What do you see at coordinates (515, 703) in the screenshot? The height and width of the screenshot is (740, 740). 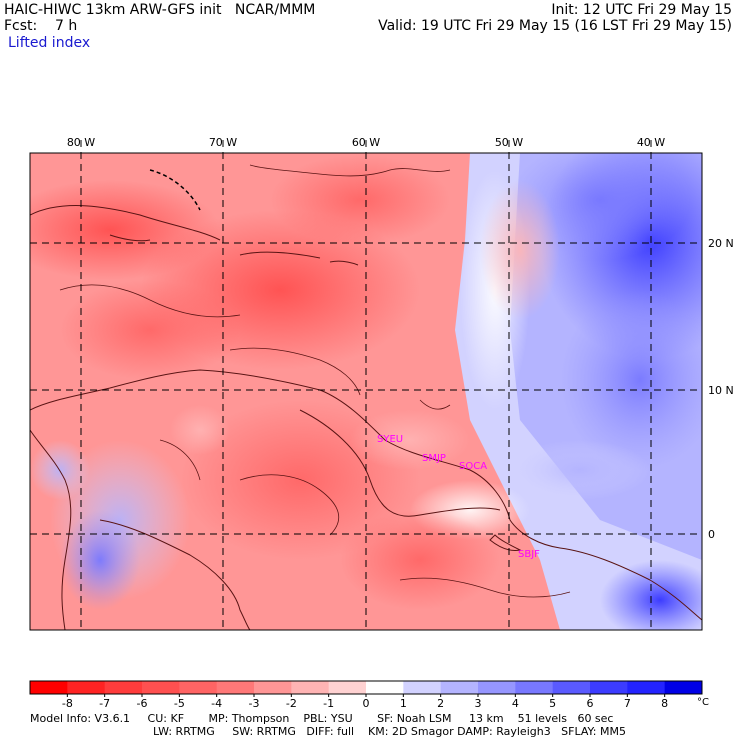 I see `colorbar-tick-label: 4` at bounding box center [515, 703].